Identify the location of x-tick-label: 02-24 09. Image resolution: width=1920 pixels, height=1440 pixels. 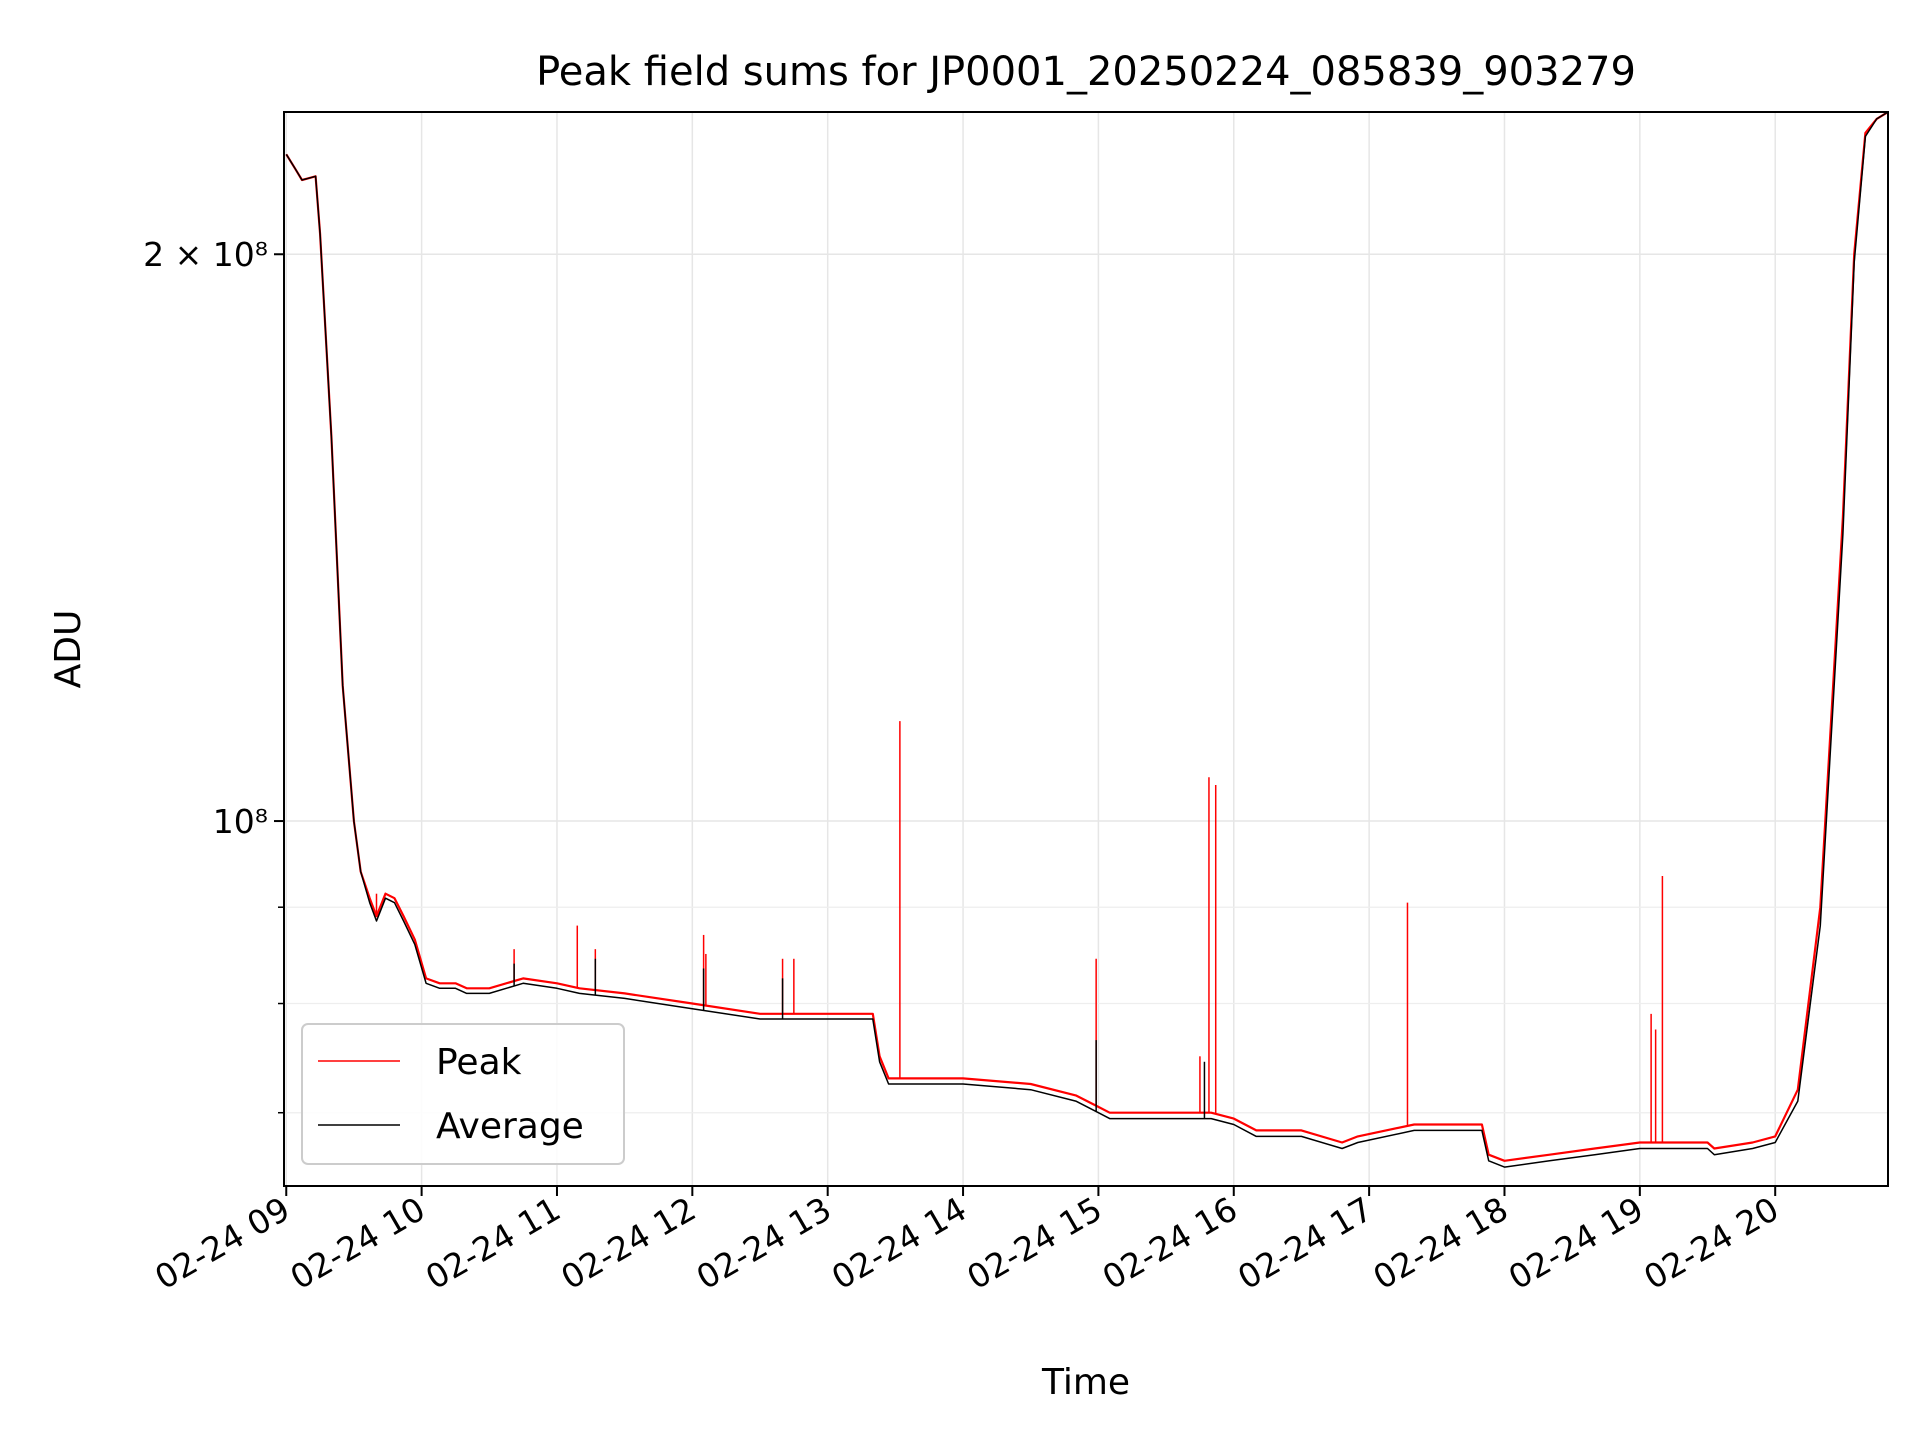
(222, 1243).